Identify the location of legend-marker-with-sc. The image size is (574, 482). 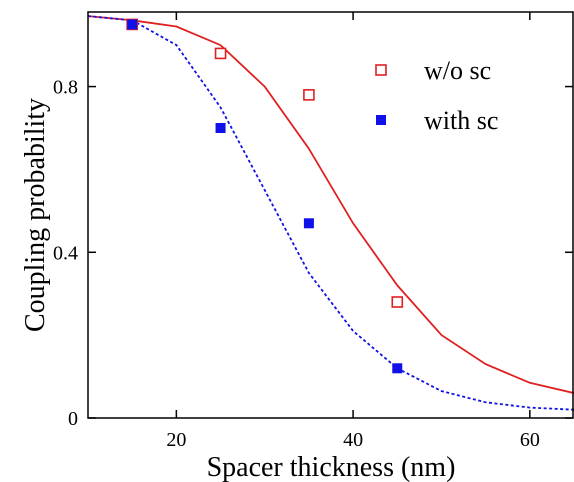
(381, 120).